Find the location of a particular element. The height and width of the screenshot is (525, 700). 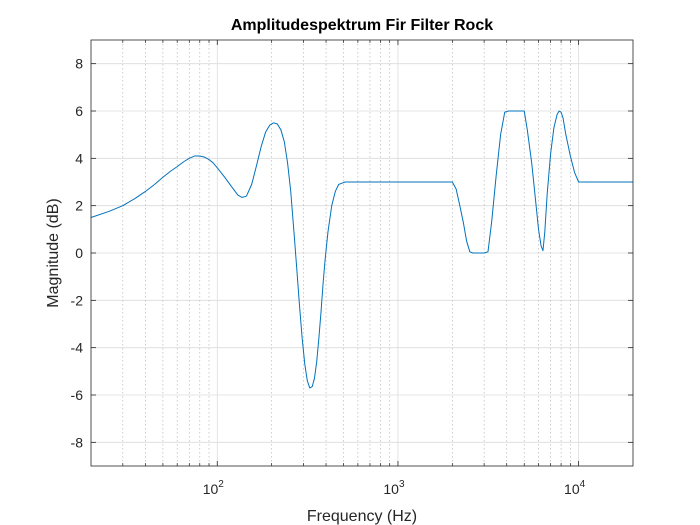

y-axis-label: Magnitude (dB) is located at coordinates (53, 252).